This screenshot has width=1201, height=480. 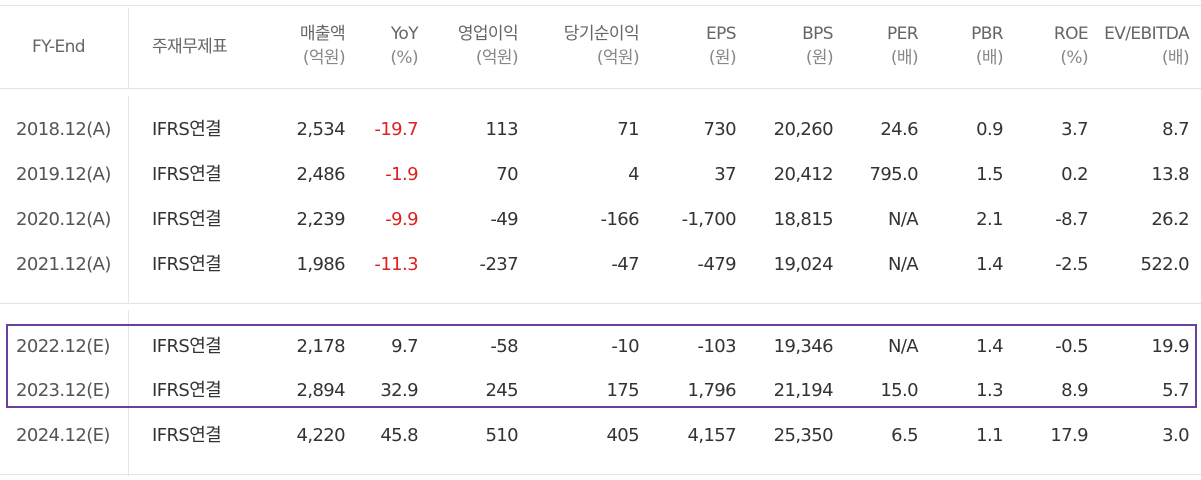 I want to click on header-operating-profit: 영업이익 (억원), so click(x=488, y=46).